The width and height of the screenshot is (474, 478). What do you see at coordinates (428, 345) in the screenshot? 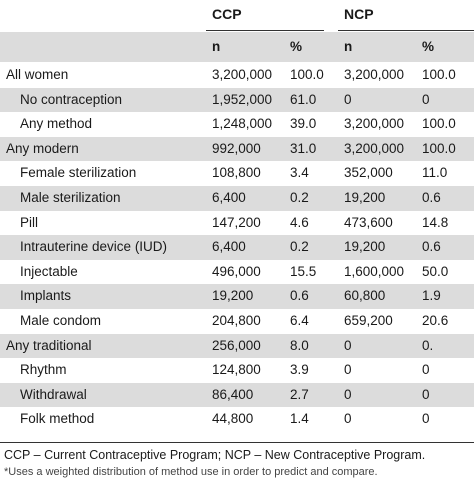
I see `ncp-pct-cell: 0.` at bounding box center [428, 345].